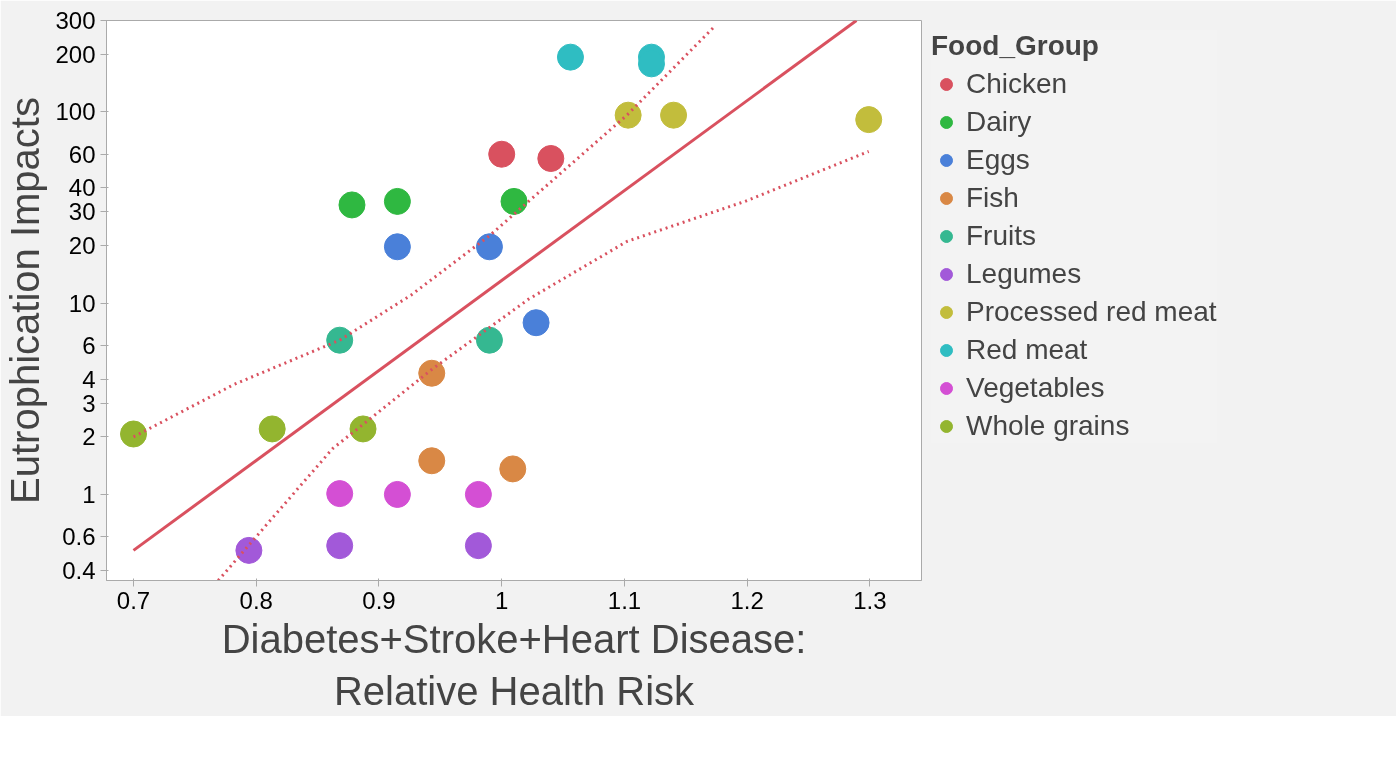 This screenshot has height=764, width=1396. What do you see at coordinates (1048, 426) in the screenshot?
I see `legend-label: Whole grains` at bounding box center [1048, 426].